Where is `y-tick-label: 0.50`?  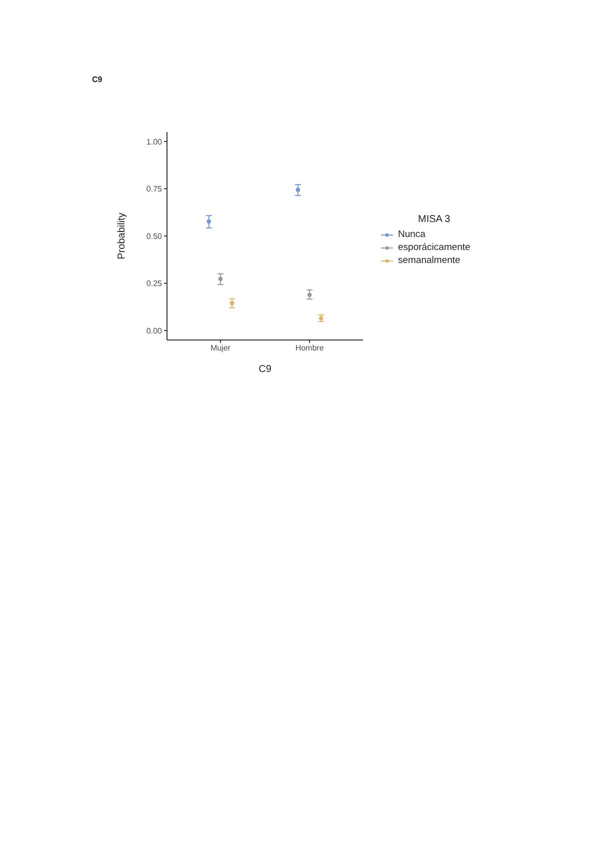
y-tick-label: 0.50 is located at coordinates (154, 236).